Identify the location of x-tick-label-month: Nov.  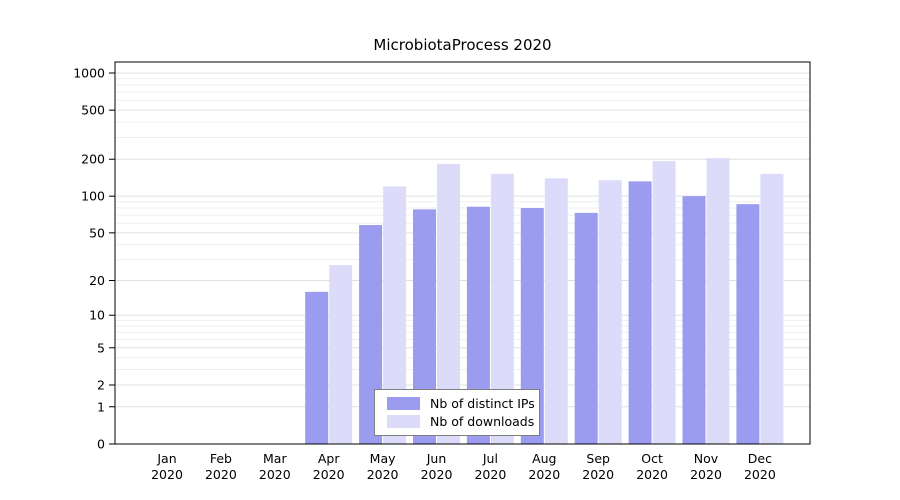
(706, 458).